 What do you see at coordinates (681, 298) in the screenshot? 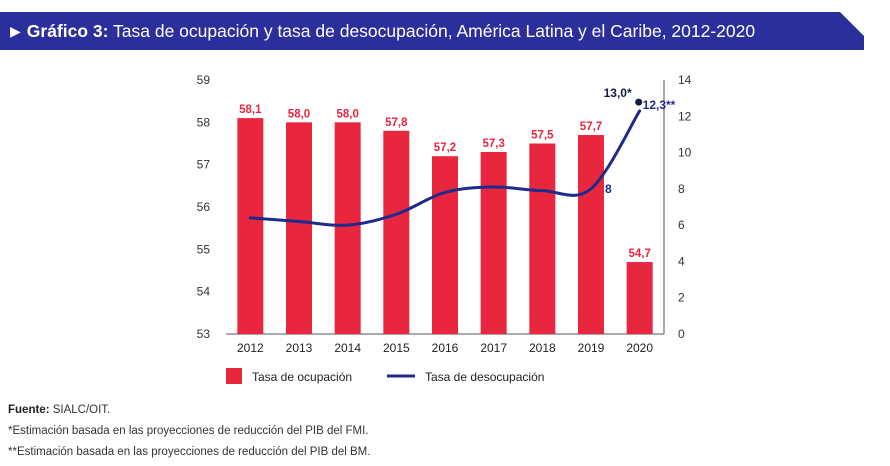
I see `right-axis-tick: 2` at bounding box center [681, 298].